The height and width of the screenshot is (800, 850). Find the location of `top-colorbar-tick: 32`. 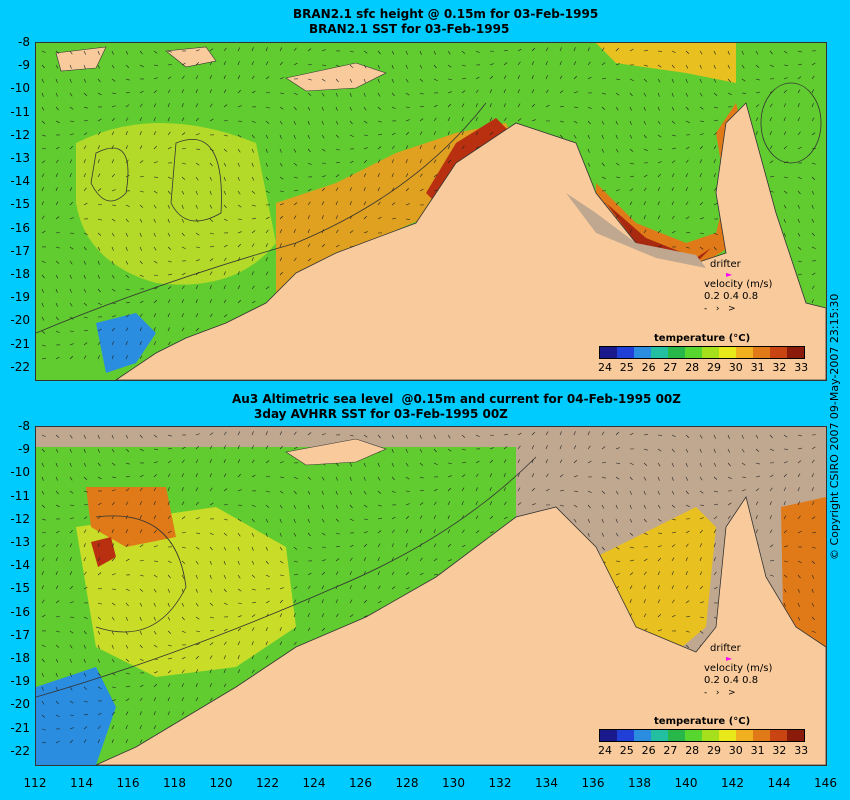

top-colorbar-tick: 32 is located at coordinates (779, 367).